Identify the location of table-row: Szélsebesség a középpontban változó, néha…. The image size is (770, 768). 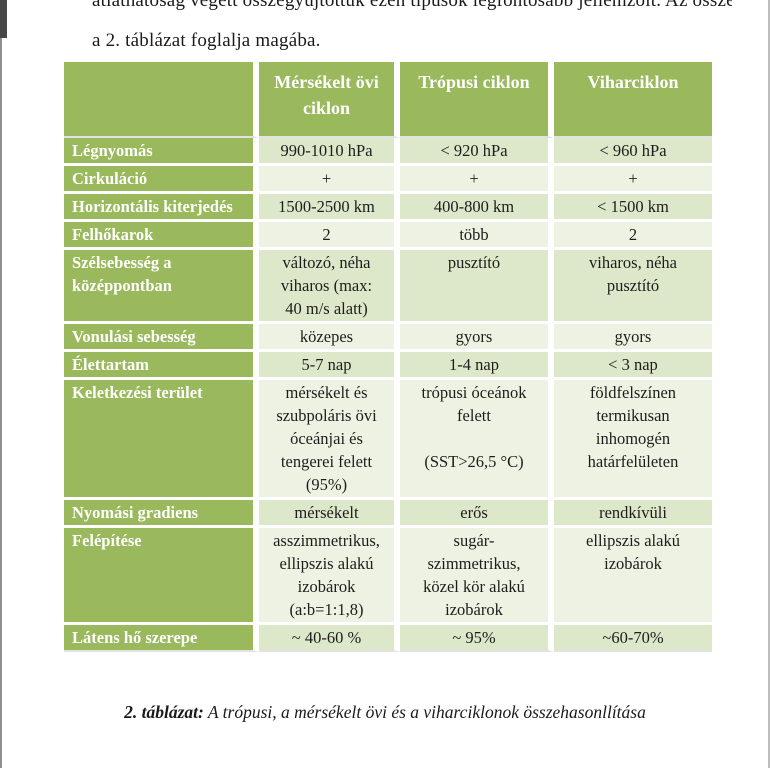
(388, 287).